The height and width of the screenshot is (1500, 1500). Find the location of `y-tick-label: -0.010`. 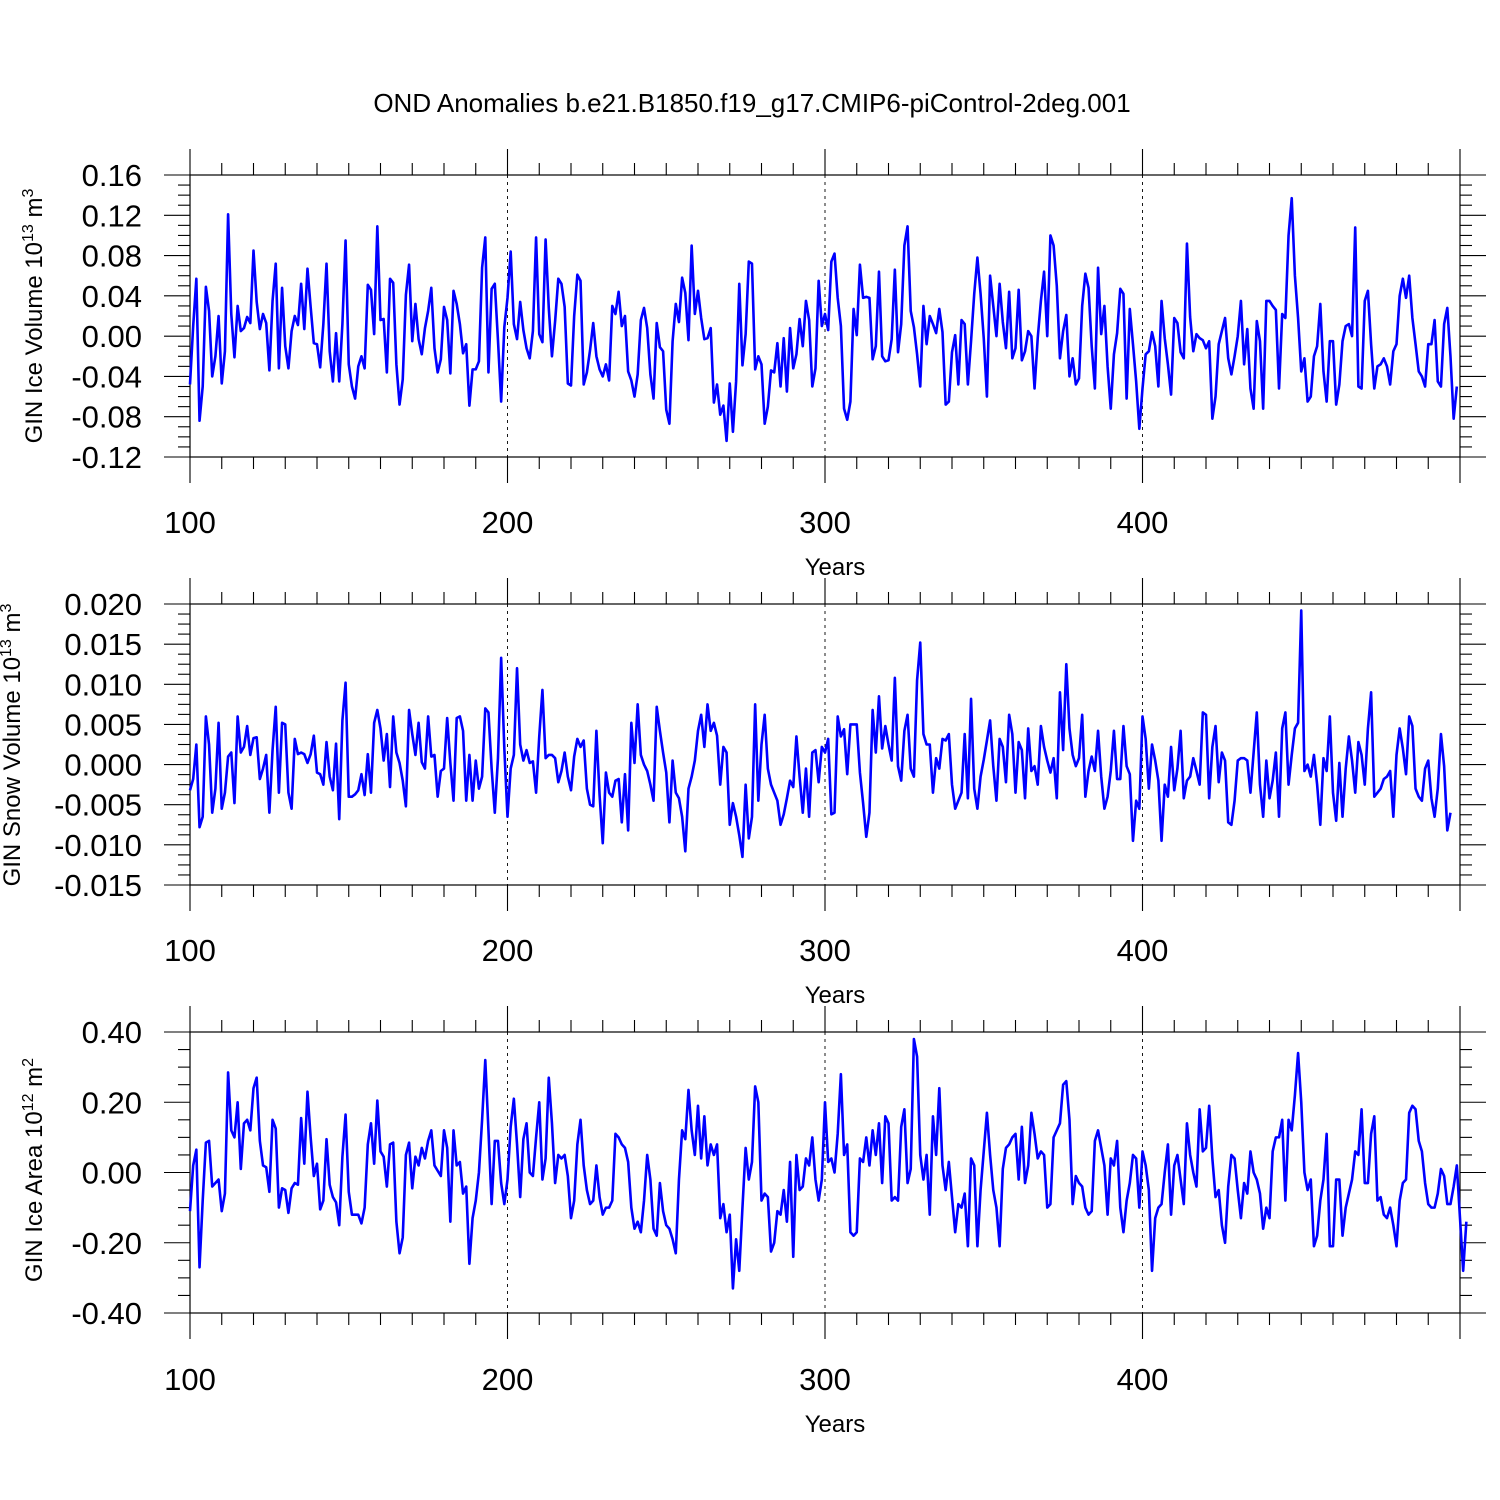

y-tick-label: -0.010 is located at coordinates (98, 845).